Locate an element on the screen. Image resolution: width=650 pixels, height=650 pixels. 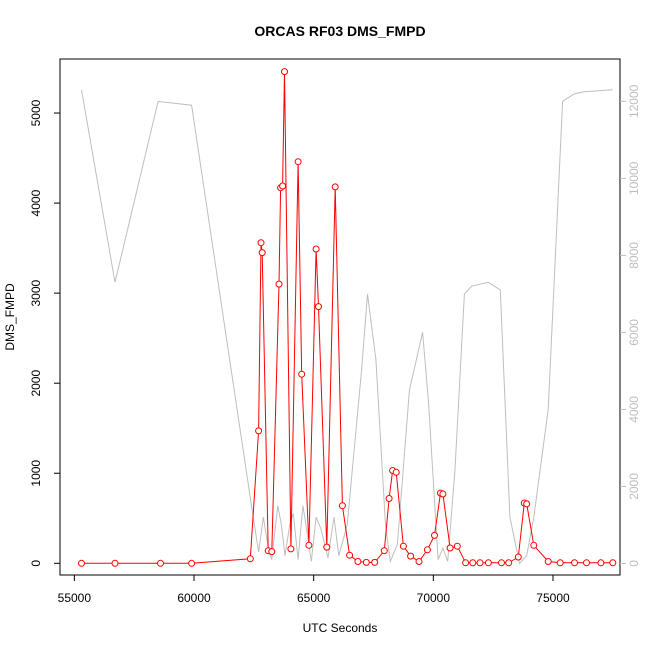
y-axis-label: DMS_FMPD is located at coordinates (10, 317).